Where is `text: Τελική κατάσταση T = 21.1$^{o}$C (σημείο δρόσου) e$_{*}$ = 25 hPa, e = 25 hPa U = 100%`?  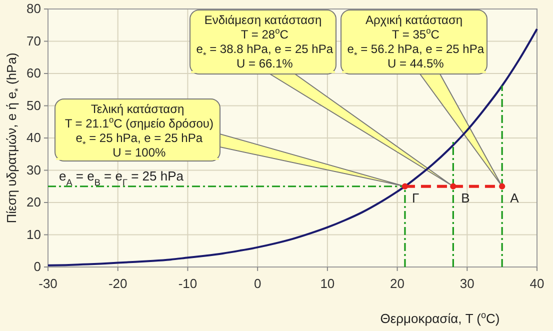
text: Τελική κατάσταση T = 21.1$^{o}$C (σημείο δρόσου) e$_{*}$ = 25 hPa, e = 25 hPa U = 100% is located at coordinates (139, 131).